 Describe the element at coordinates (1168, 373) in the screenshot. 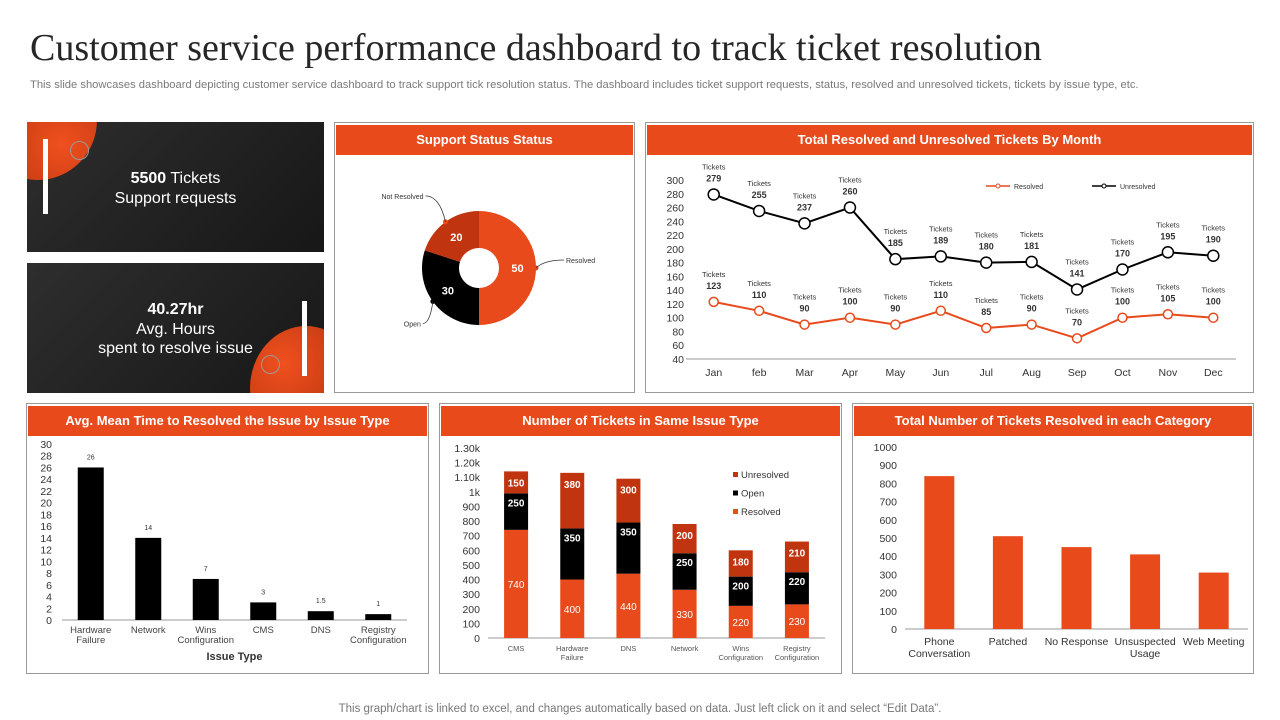

I see `x-tick-label: Nov` at that location.